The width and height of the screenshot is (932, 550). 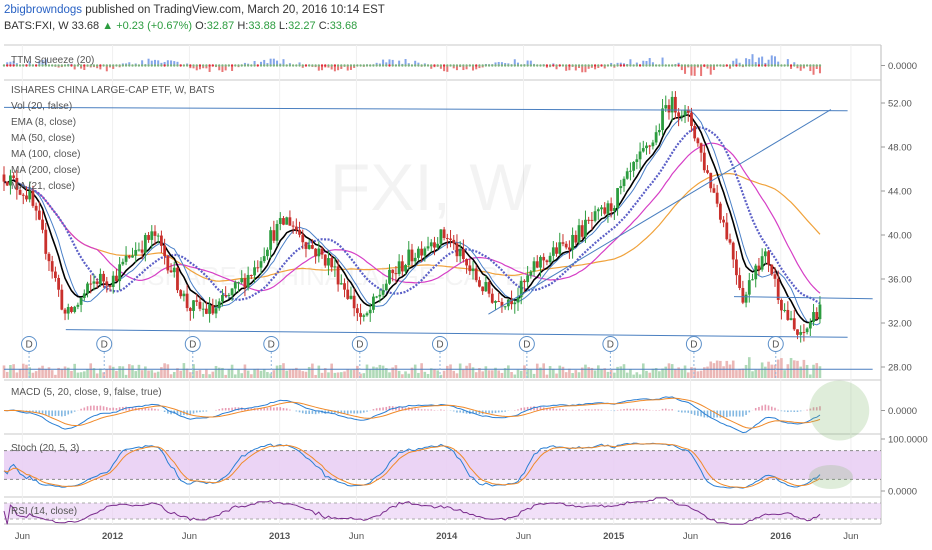 What do you see at coordinates (243, 26) in the screenshot?
I see `high-label: H:` at bounding box center [243, 26].